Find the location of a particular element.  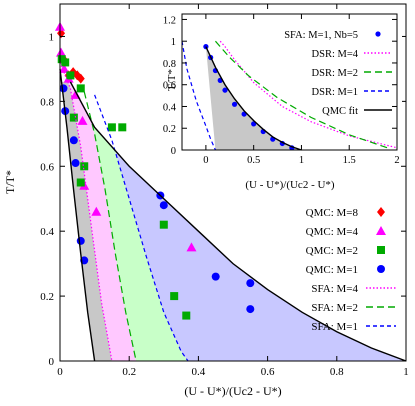

inset-fills is located at coordinates (253, 98).